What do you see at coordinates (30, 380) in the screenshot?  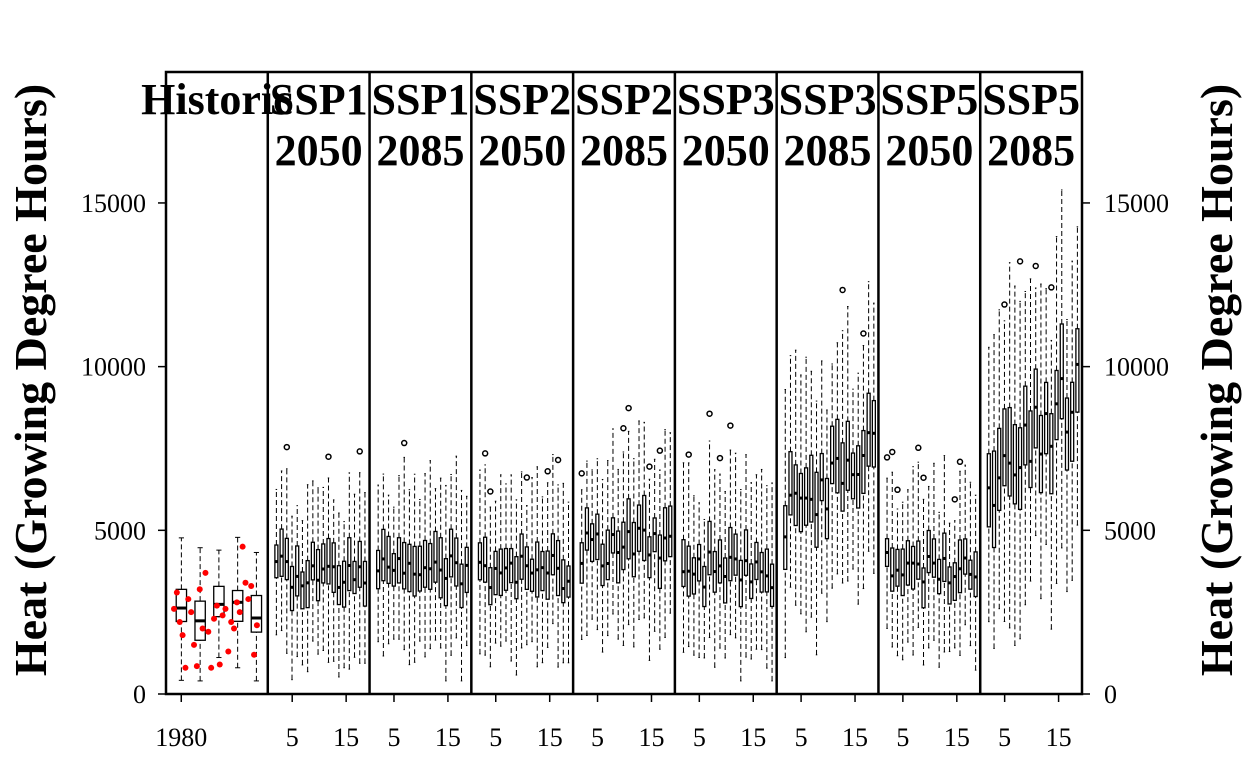 I see `y-axis-title-left: Heat (Growing Degree Hours)` at bounding box center [30, 380].